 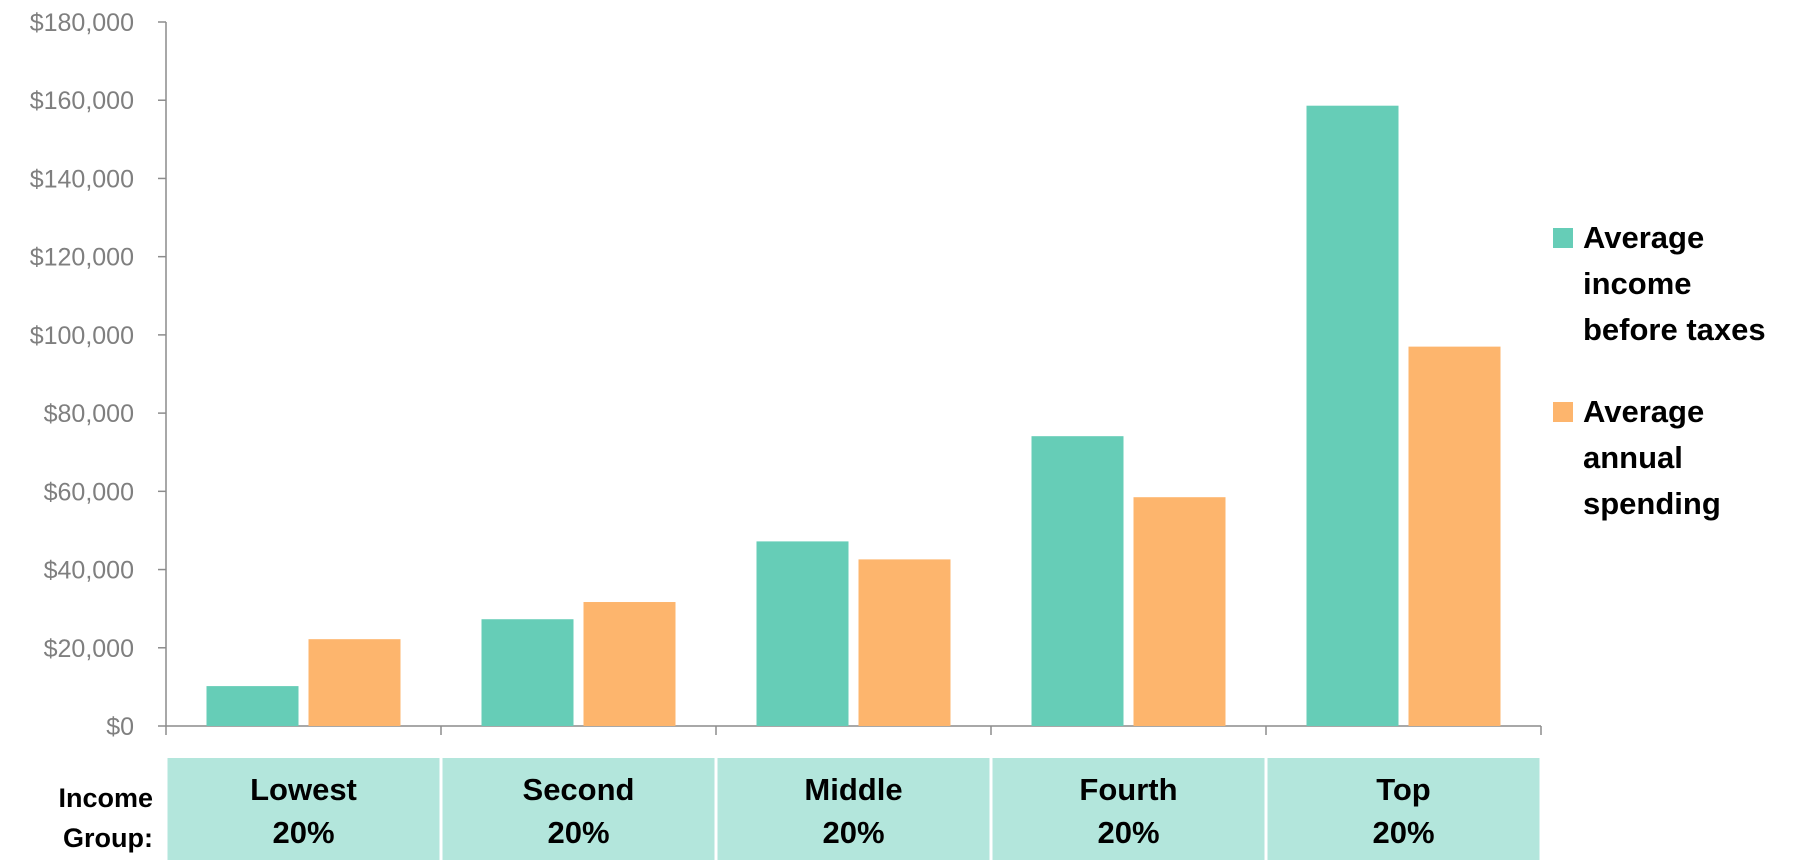 I want to click on category-label: Middle, so click(x=853, y=789).